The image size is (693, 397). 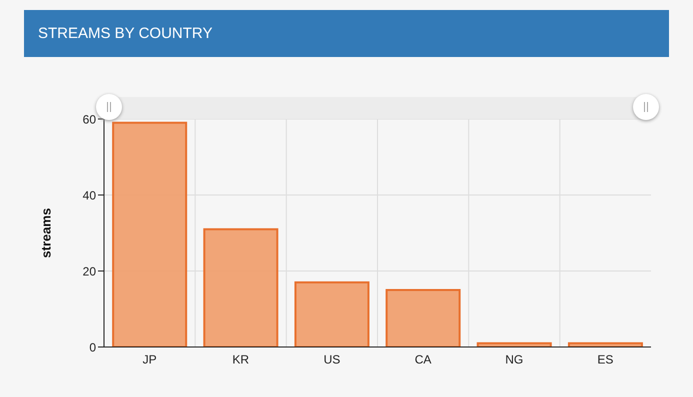 I want to click on y-tick-label: 40, so click(x=89, y=195).